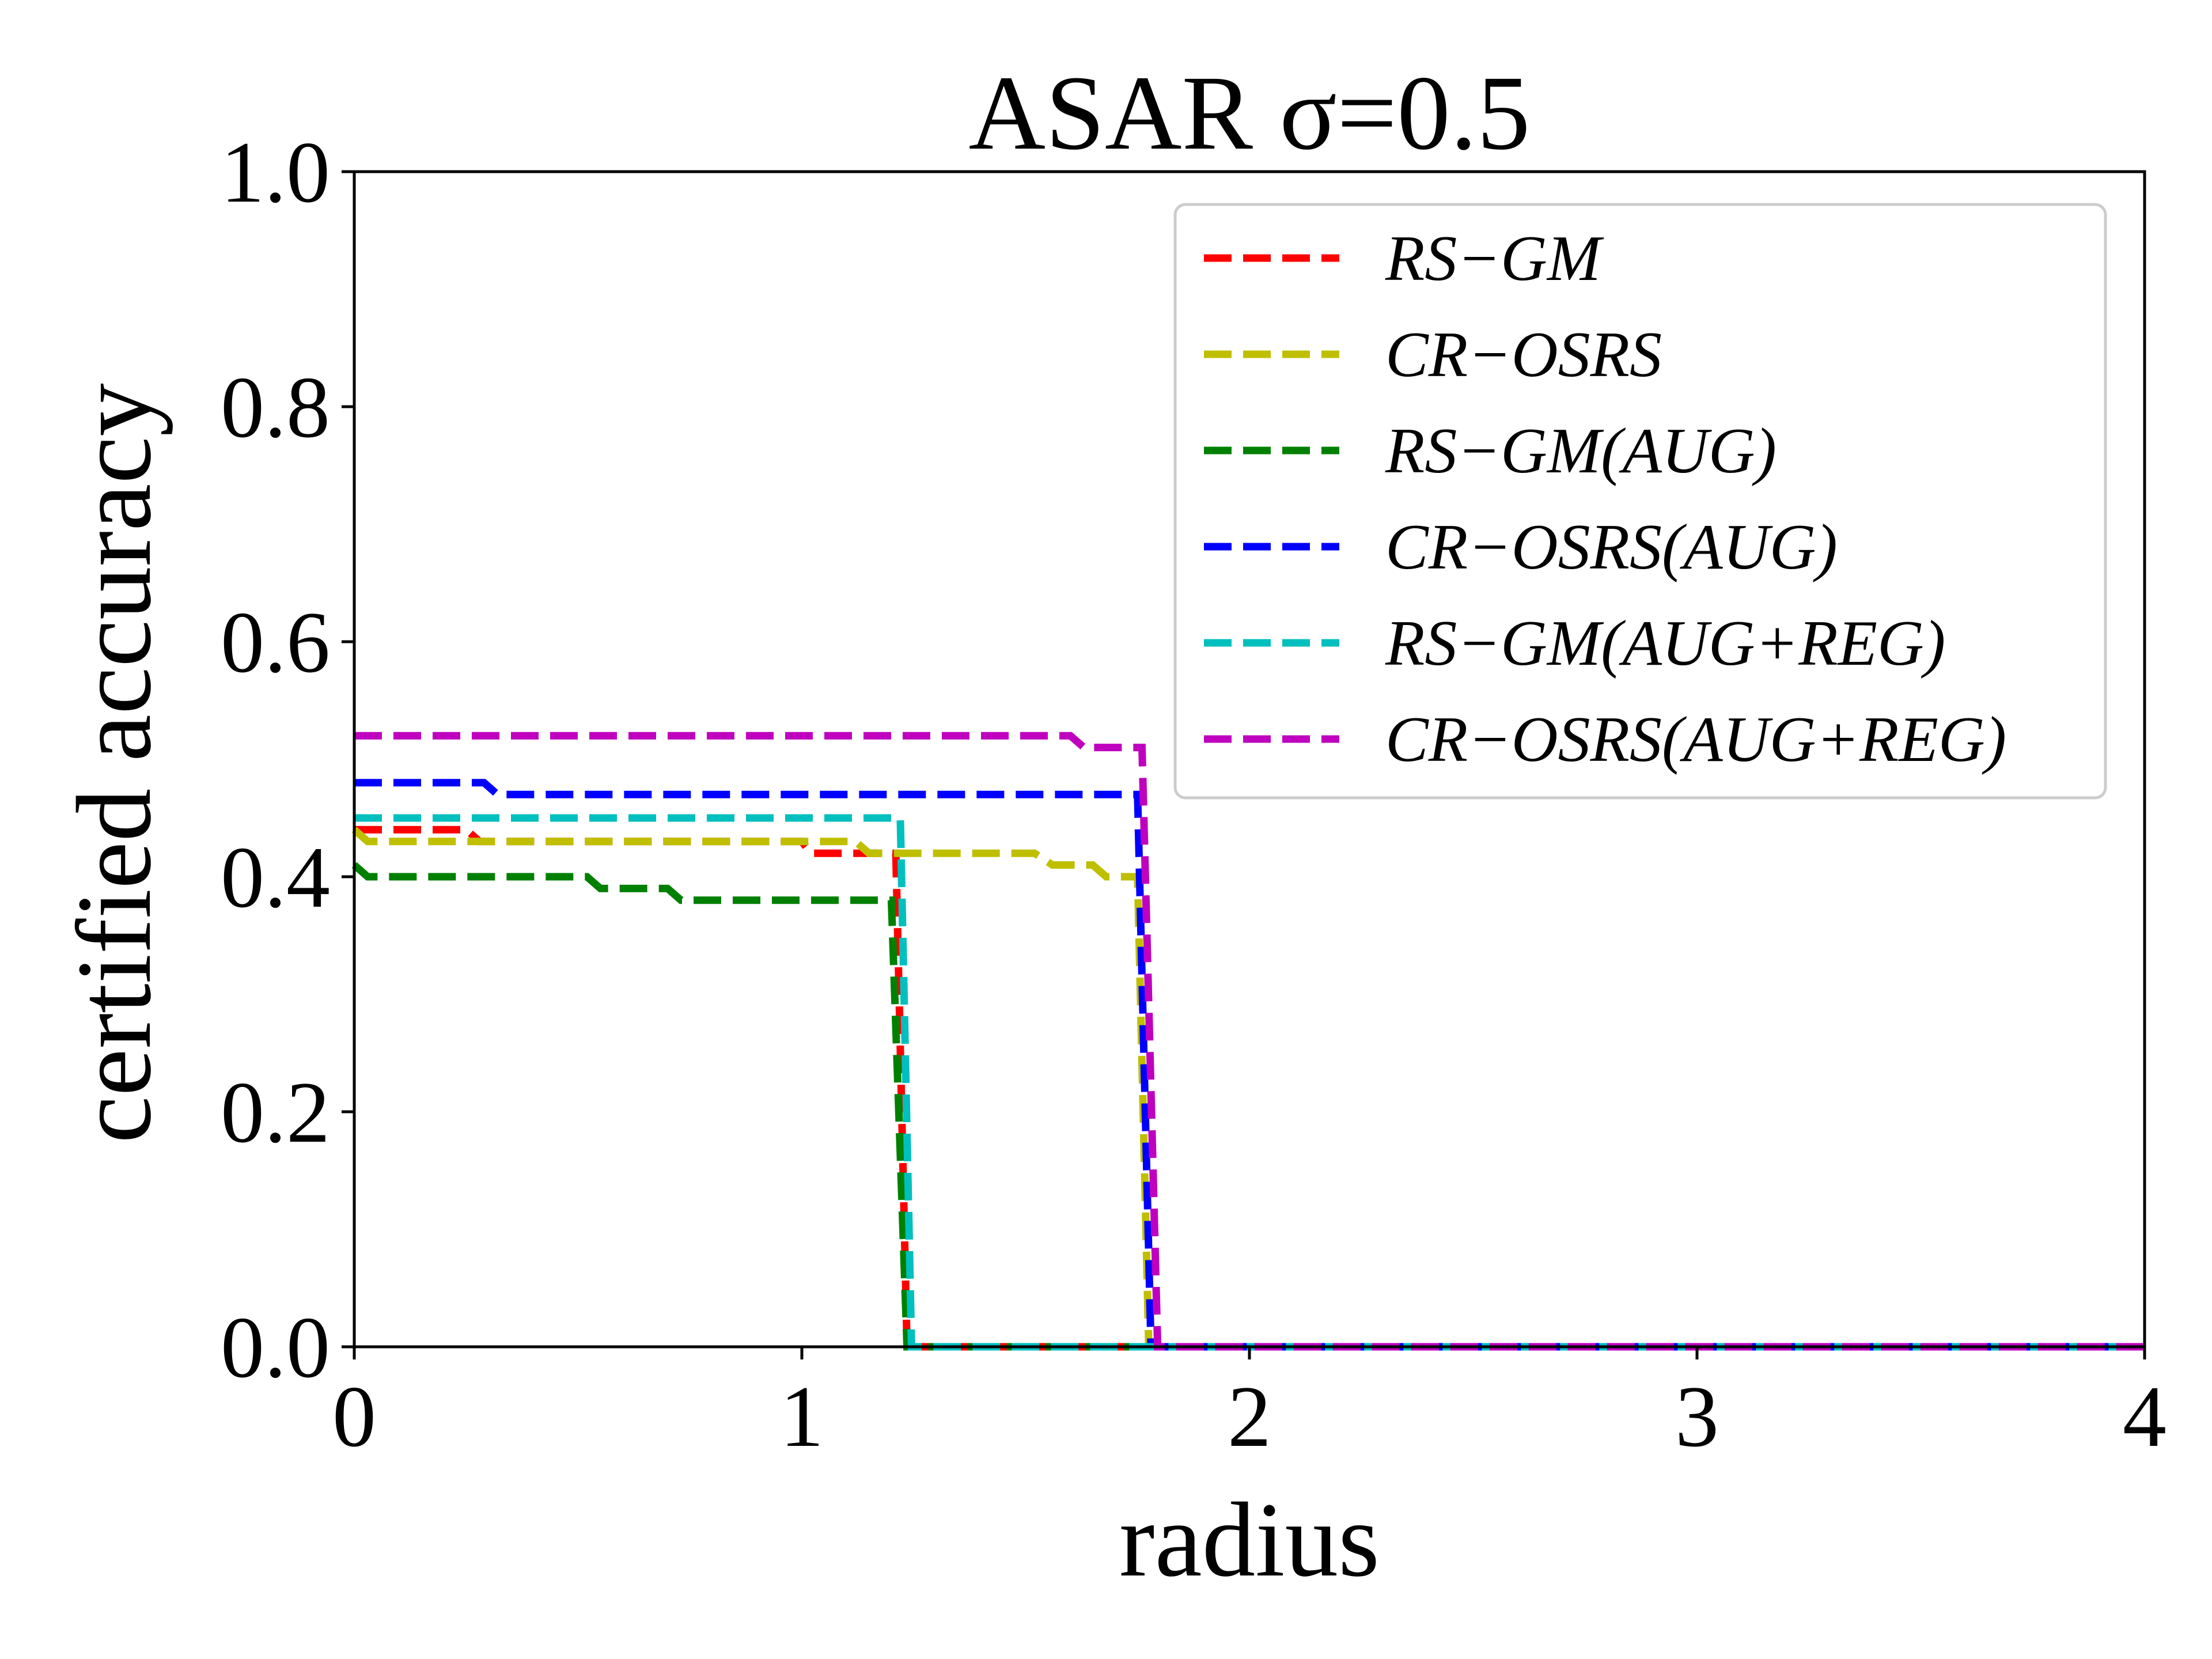 This screenshot has width=2212, height=1659. What do you see at coordinates (1611, 547) in the screenshot?
I see `legend-label-3: CR−OSRS(AUG)` at bounding box center [1611, 547].